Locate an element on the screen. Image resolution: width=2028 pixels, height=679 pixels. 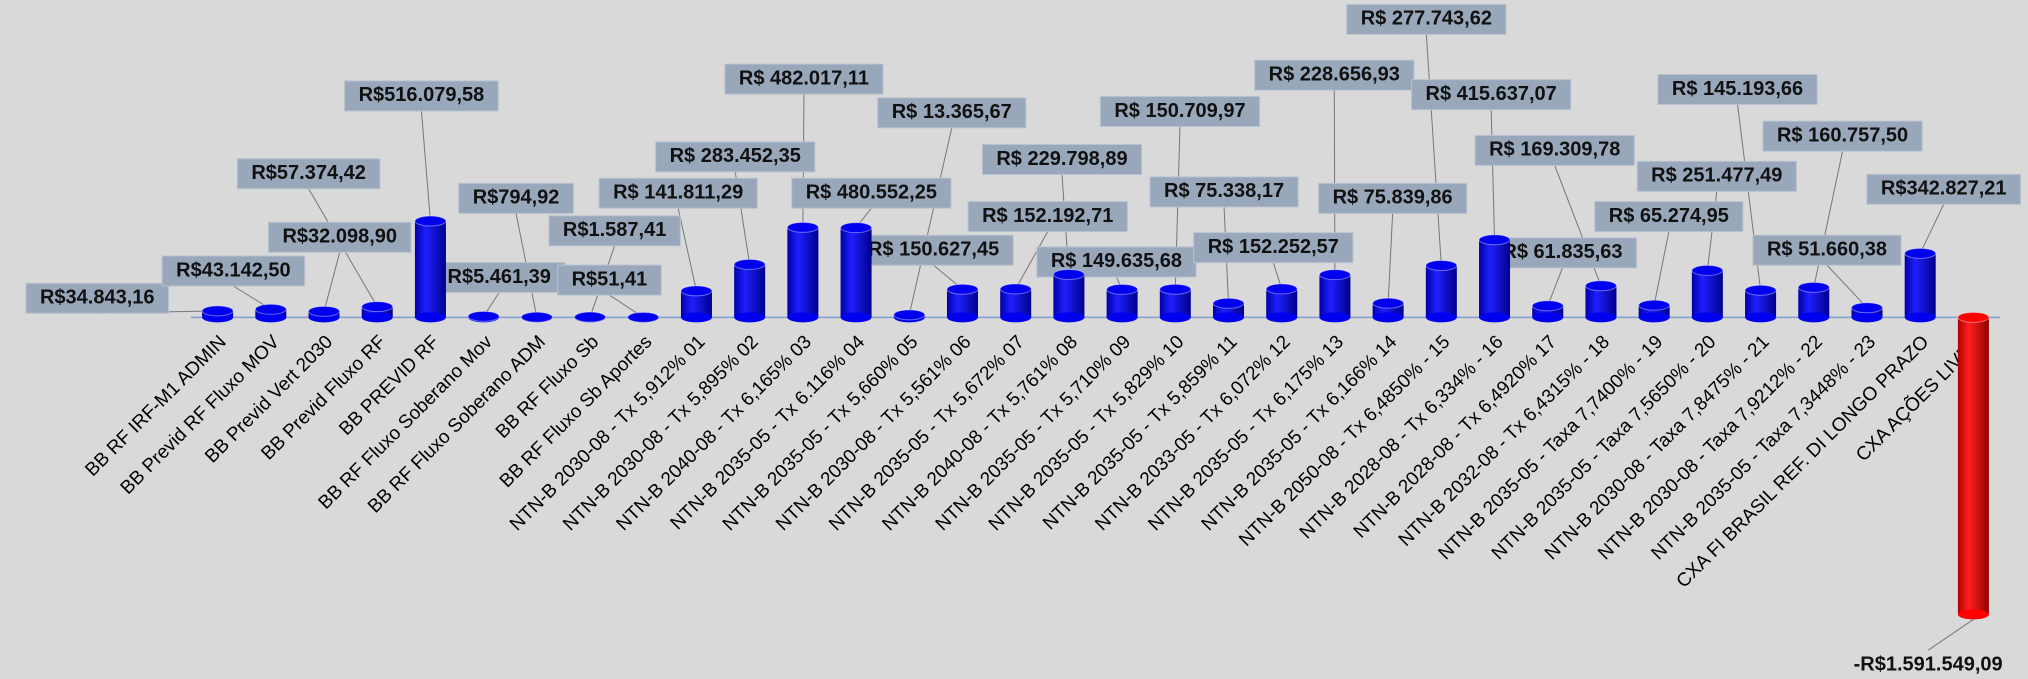
x-tick-label: NTN-B 2035-05 - Tx 6,175% 13 is located at coordinates (1246, 434).